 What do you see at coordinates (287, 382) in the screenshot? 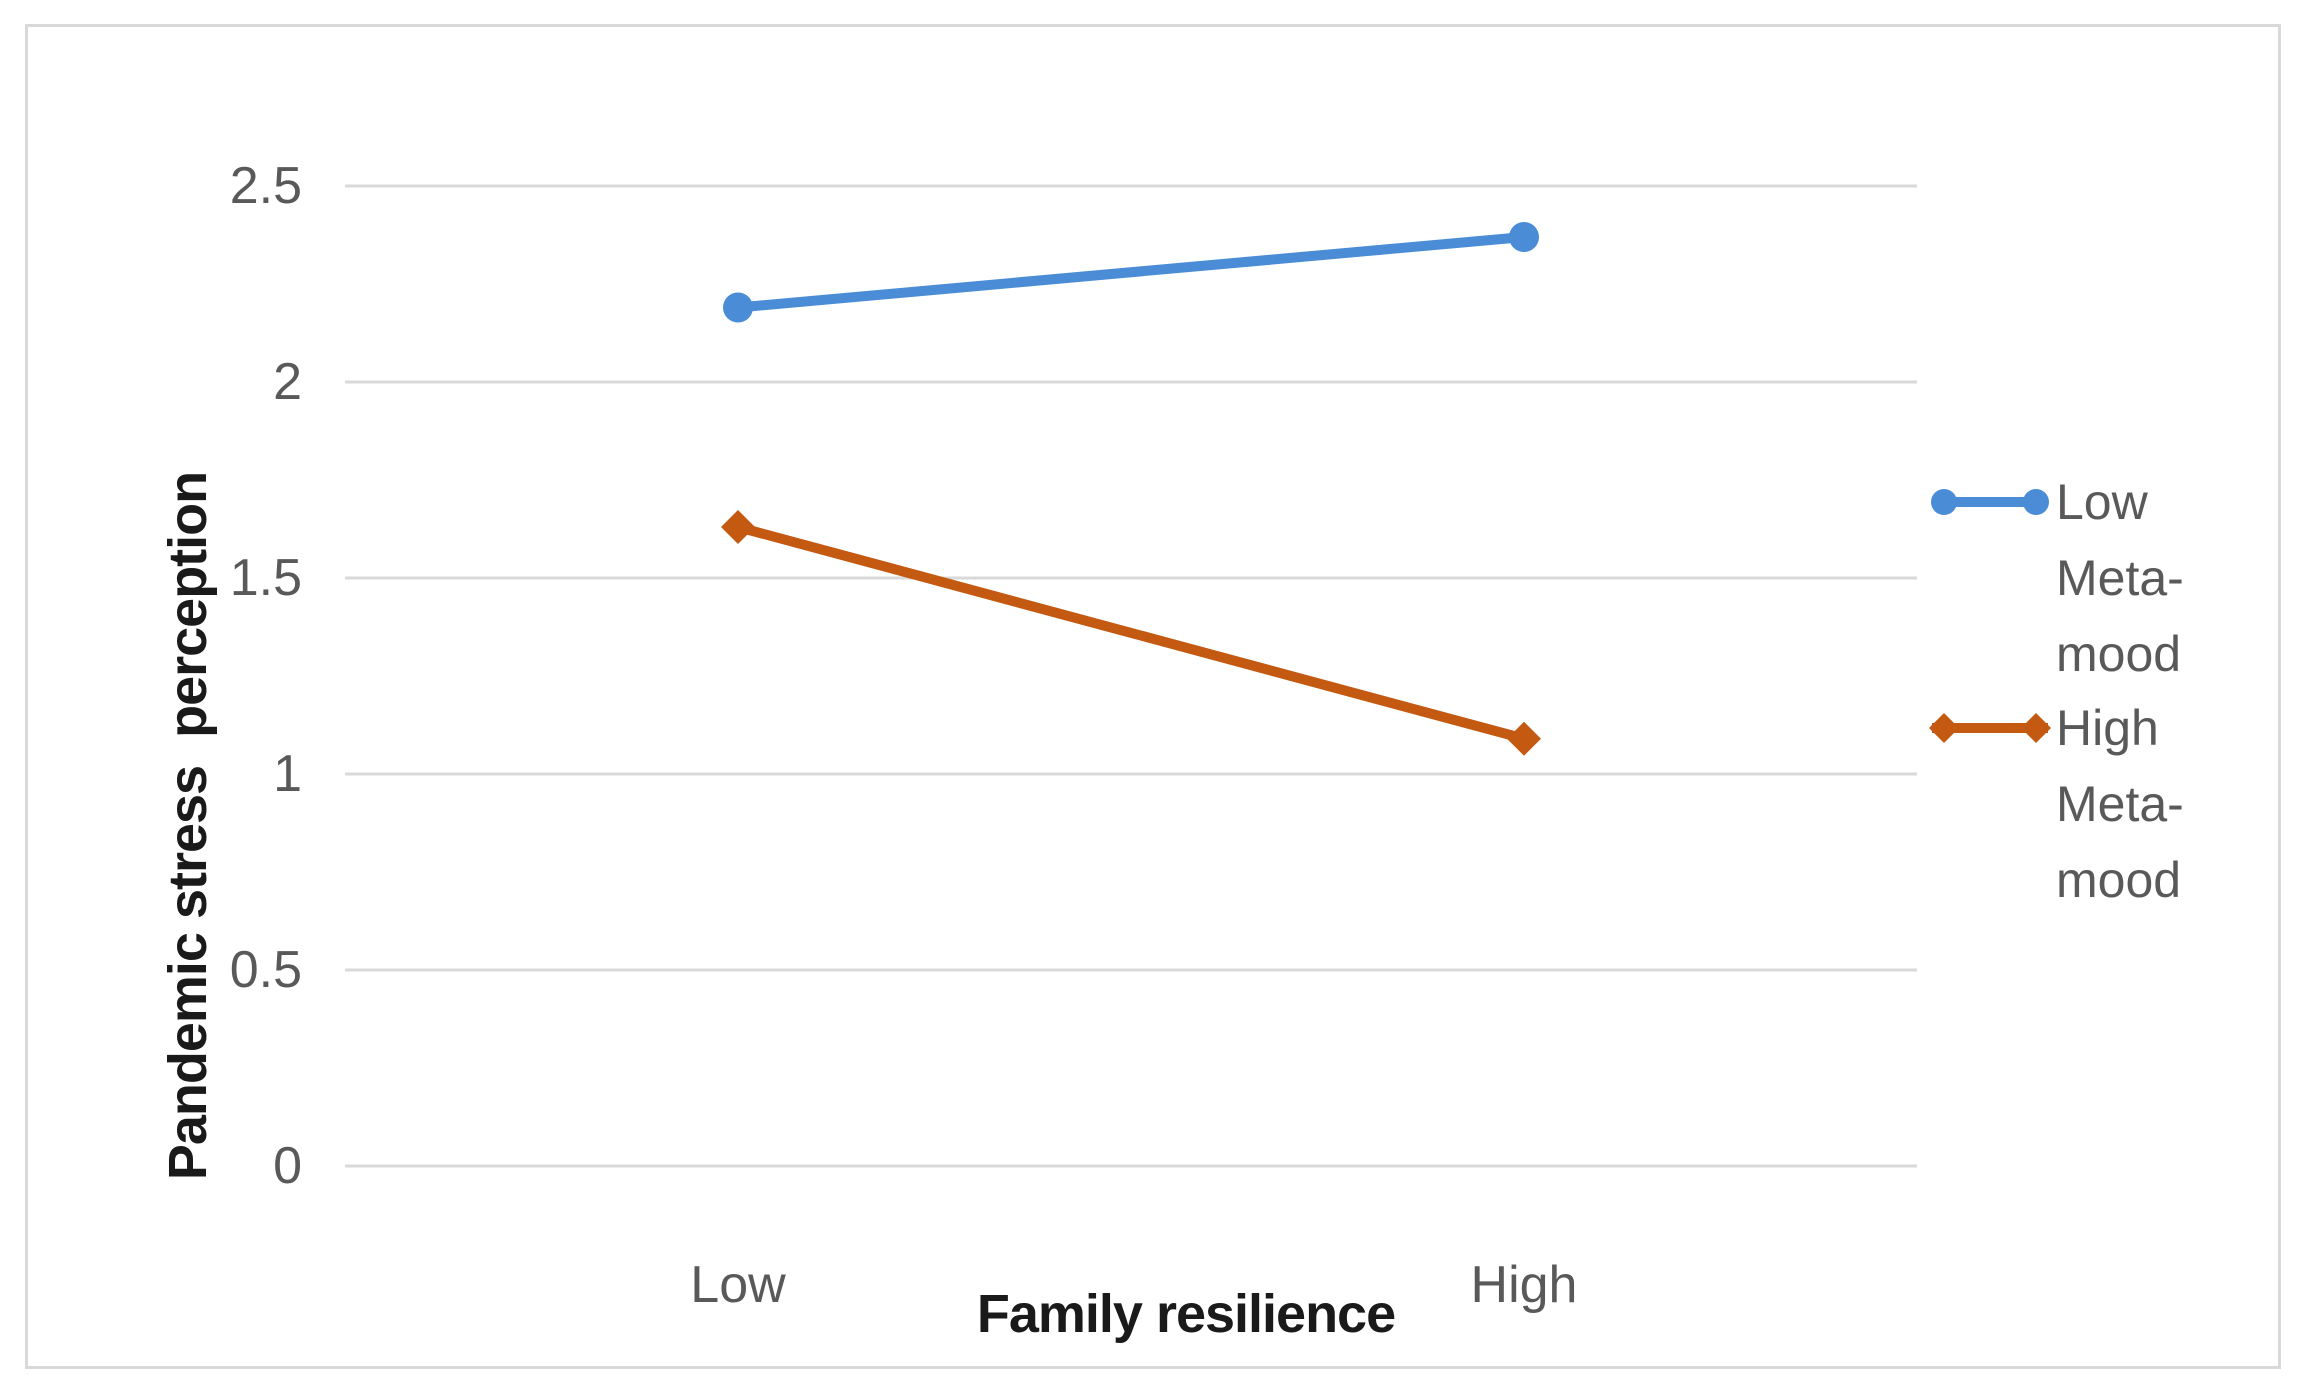
I see `y-tick-label: 2` at bounding box center [287, 382].